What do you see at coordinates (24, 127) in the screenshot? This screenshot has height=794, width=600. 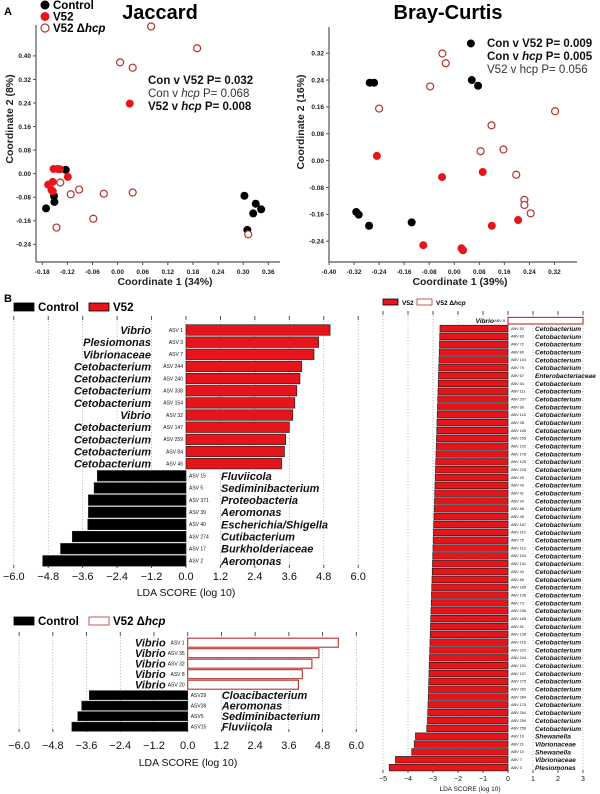 I see `y-tick-label: 0.16` at bounding box center [24, 127].